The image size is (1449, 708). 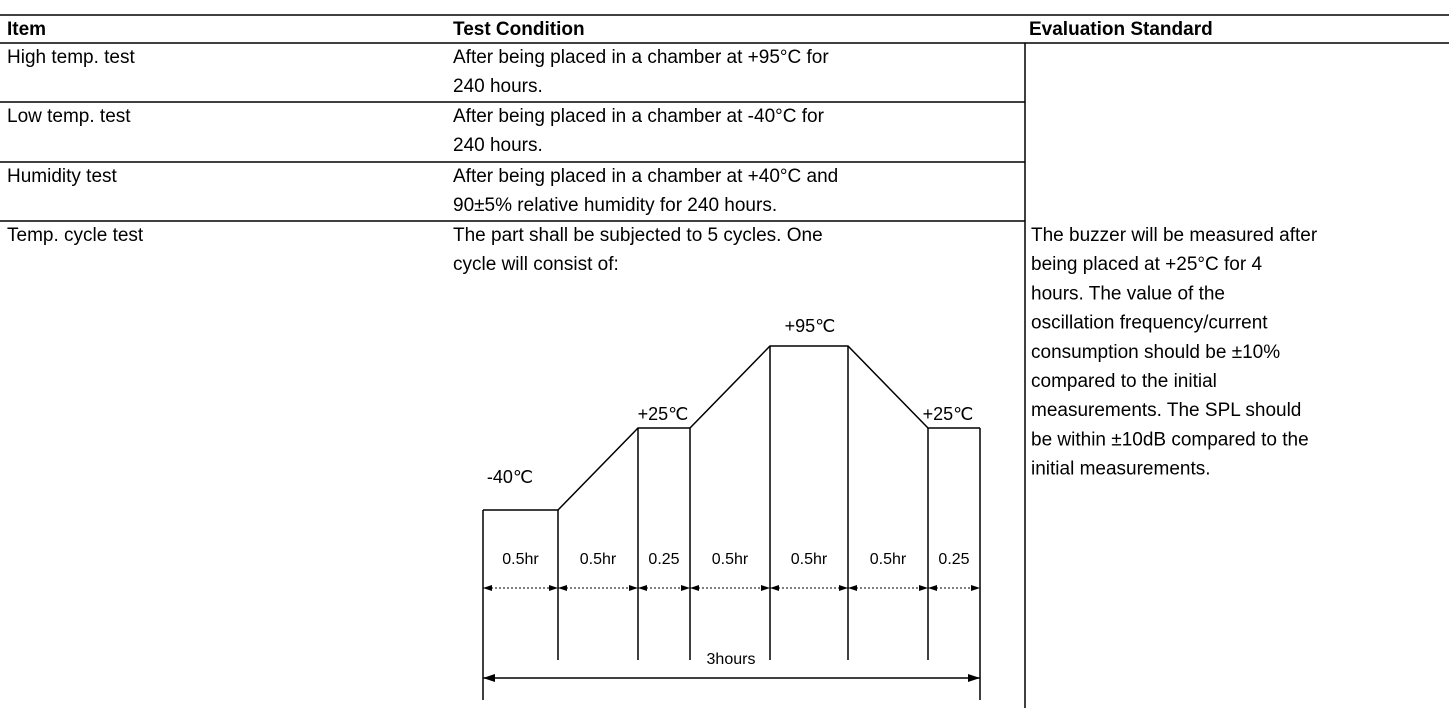 What do you see at coordinates (62, 176) in the screenshot?
I see `item-cell: Humidity test` at bounding box center [62, 176].